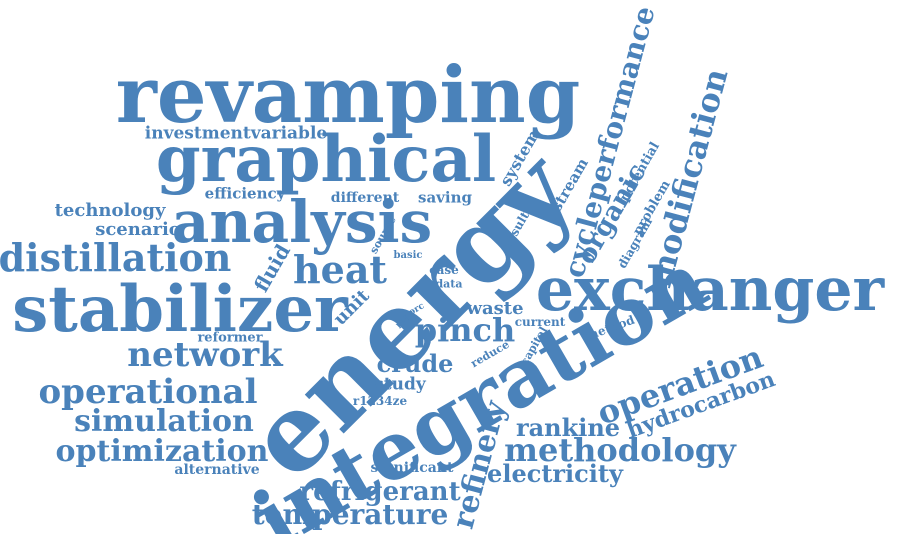 The height and width of the screenshot is (534, 900). Describe the element at coordinates (180, 309) in the screenshot. I see `word-stabilizer: stabilizer` at that location.